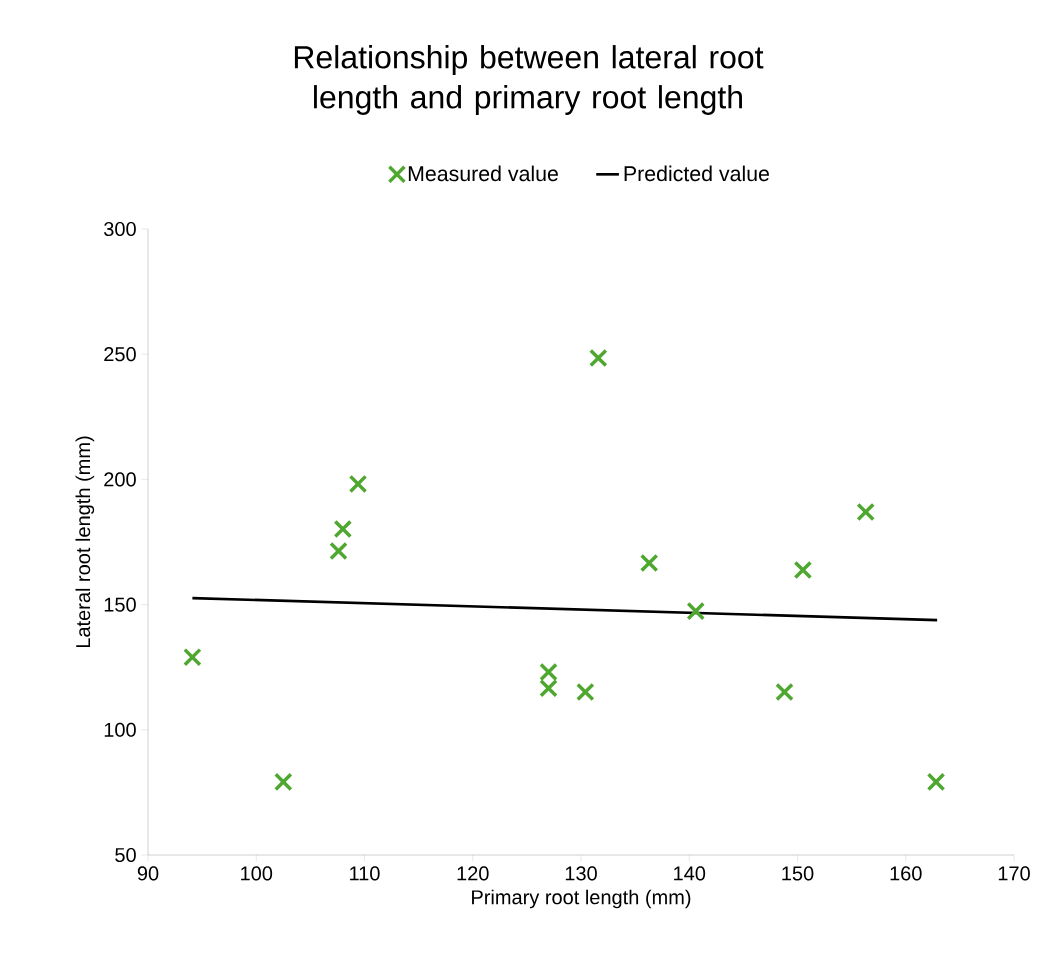  Describe the element at coordinates (529, 80) in the screenshot. I see `chart-title: Relationship between lateral root length and primary root length` at that location.